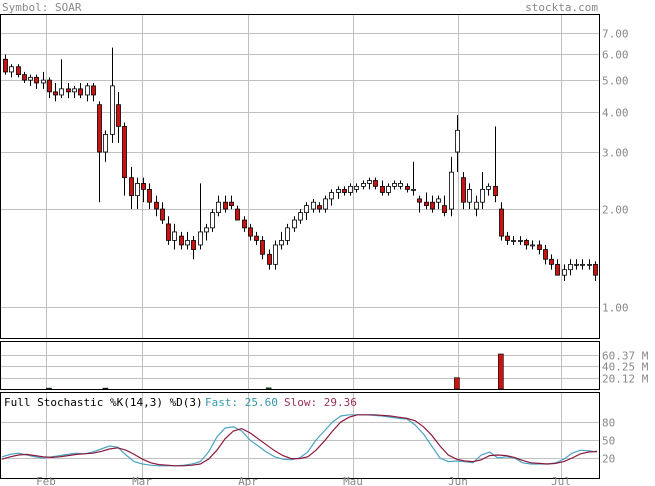 This screenshot has height=486, width=655. I want to click on x-tick-label: Jun, so click(458, 480).